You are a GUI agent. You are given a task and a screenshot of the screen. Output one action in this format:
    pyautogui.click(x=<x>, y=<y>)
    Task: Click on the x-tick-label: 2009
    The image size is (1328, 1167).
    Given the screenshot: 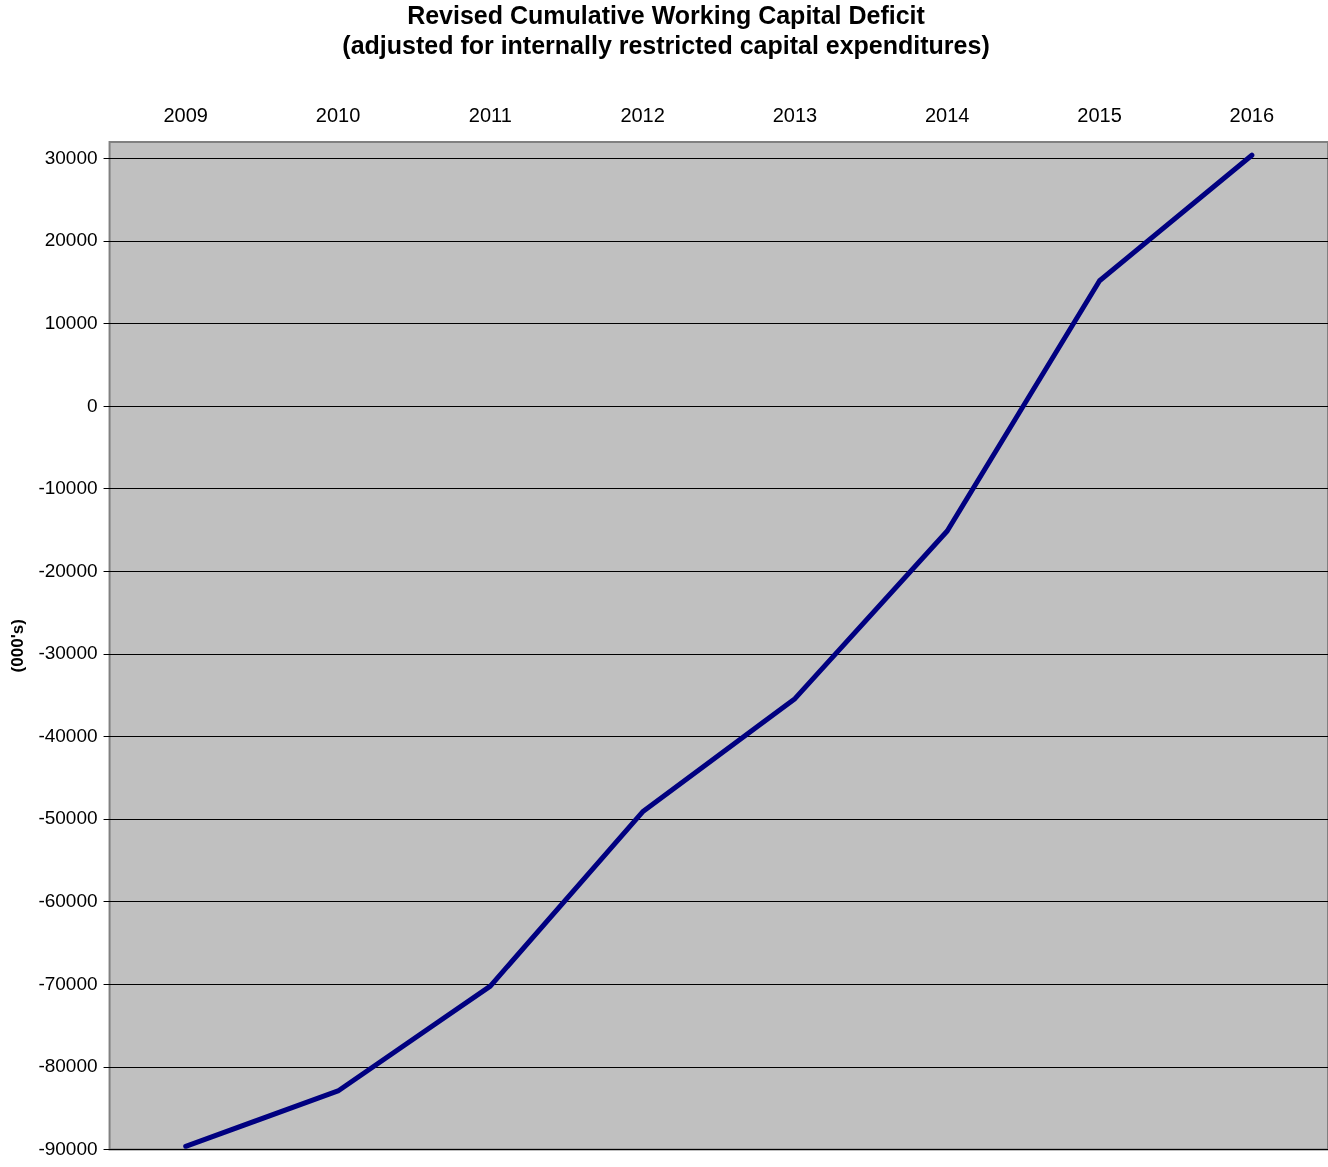 What is the action you would take?
    pyautogui.click(x=185, y=114)
    